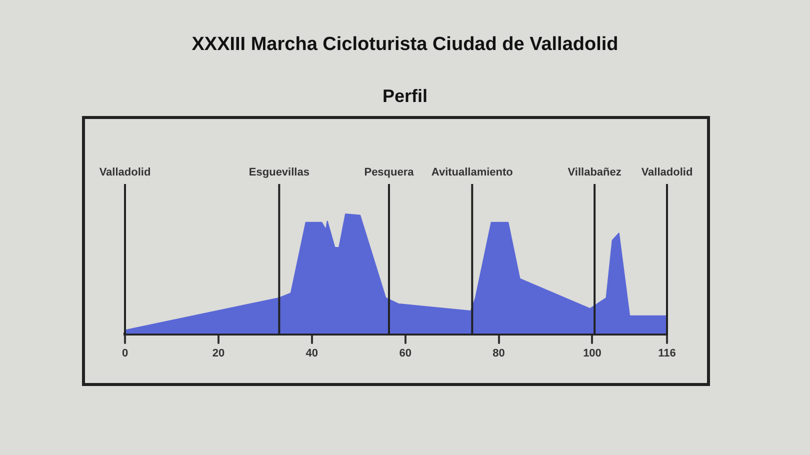 This screenshot has height=455, width=810. I want to click on chart-title: XXXIII Marcha Cicloturista Ciudad de Valladolid, so click(405, 45).